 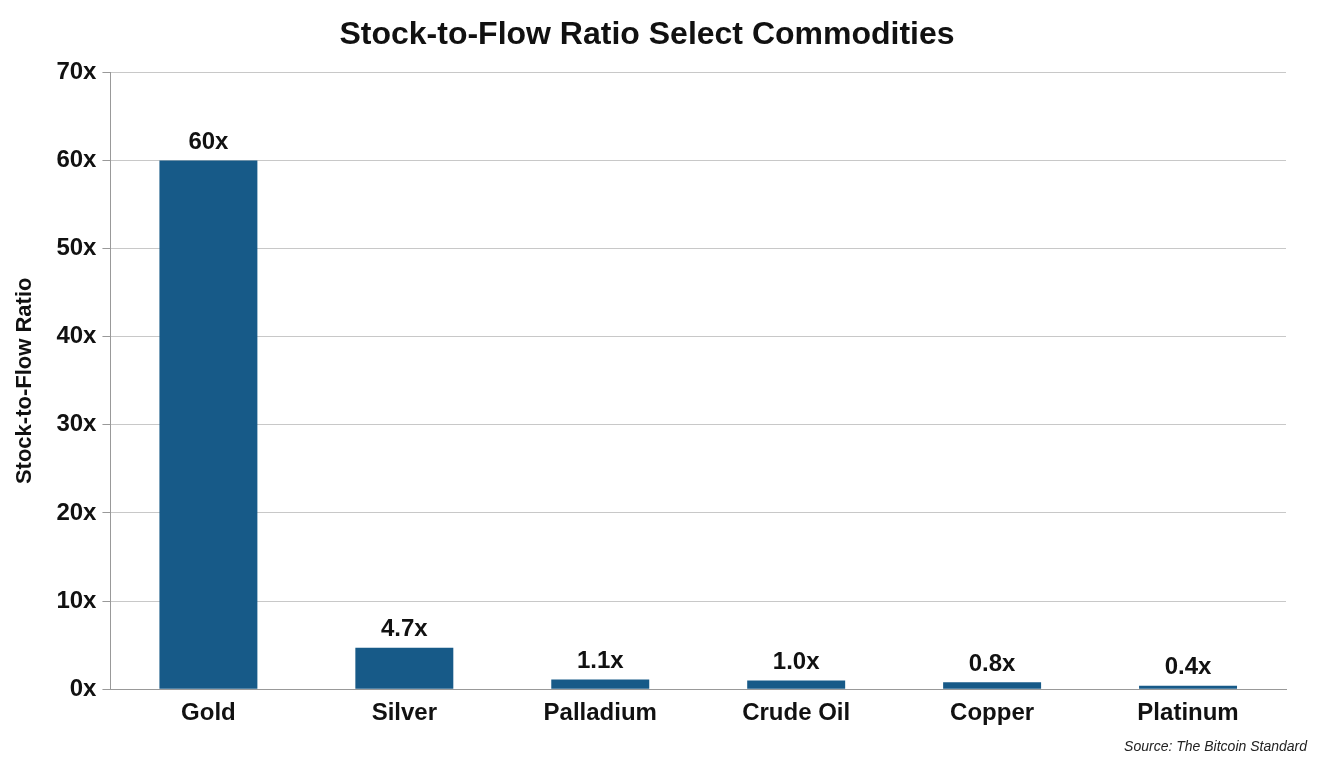 What do you see at coordinates (77, 159) in the screenshot?
I see `y-tick-label: 60x` at bounding box center [77, 159].